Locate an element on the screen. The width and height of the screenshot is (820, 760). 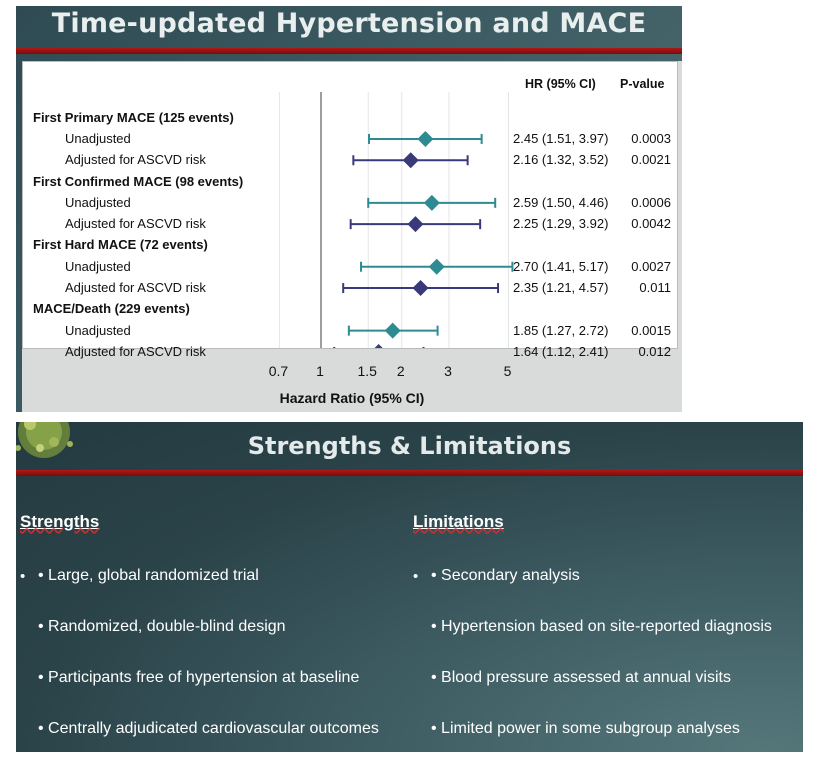
strength-item: • Randomized, double-blind design is located at coordinates (162, 626).